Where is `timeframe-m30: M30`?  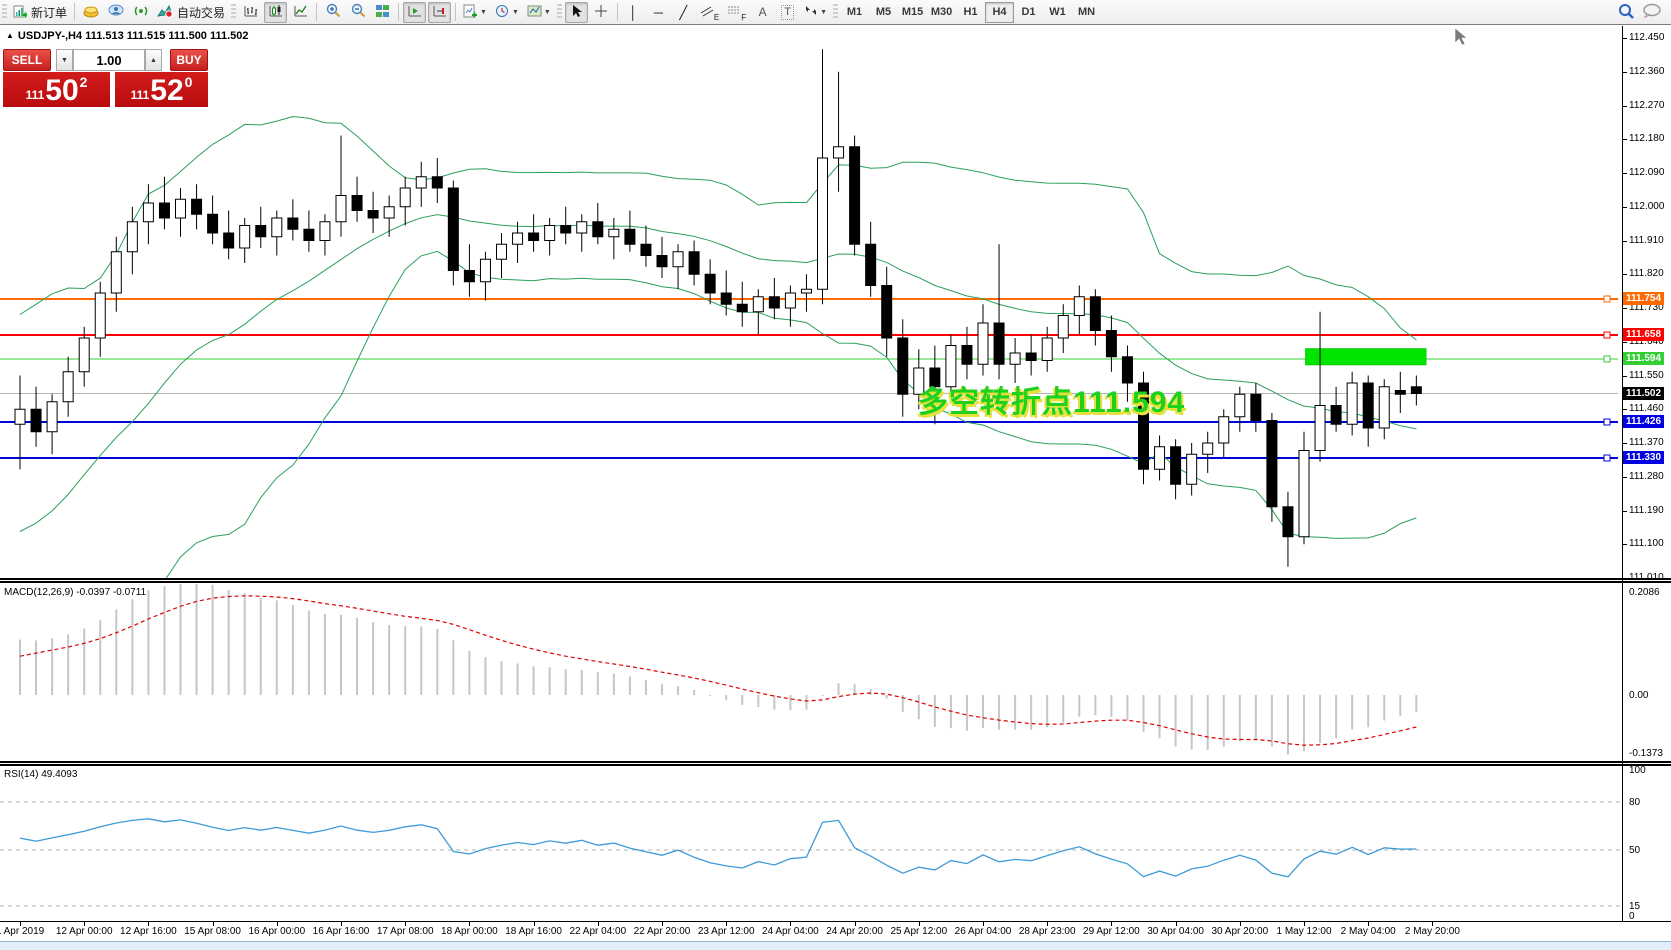 timeframe-m30: M30 is located at coordinates (941, 12).